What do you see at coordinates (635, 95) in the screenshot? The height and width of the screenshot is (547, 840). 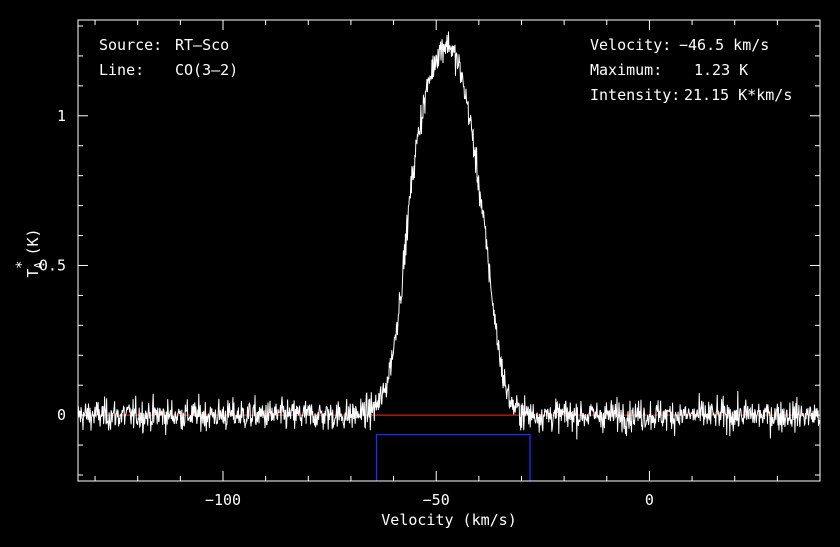 I see `intensity-key: Intensity:` at bounding box center [635, 95].